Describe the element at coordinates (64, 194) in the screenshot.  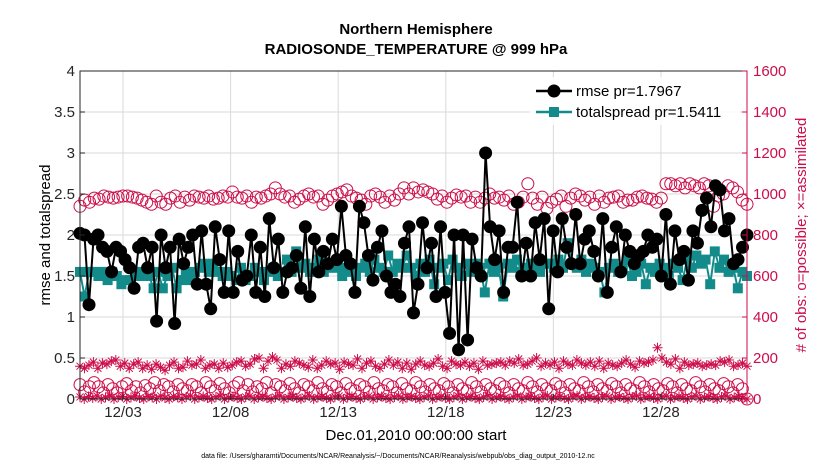
I see `y-left-tick-label: 2.5` at that location.